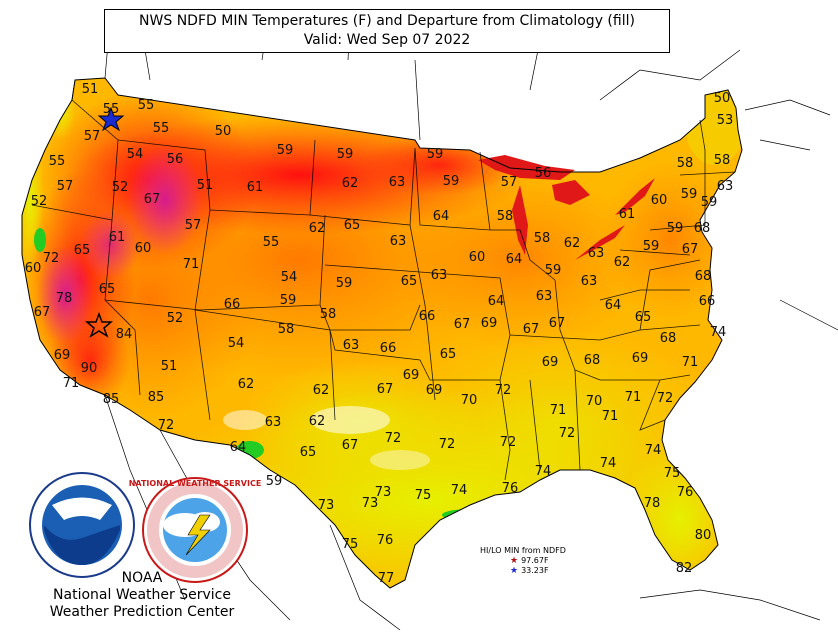 This screenshot has width=838, height=638. Describe the element at coordinates (156, 397) in the screenshot. I see `station-value: 85` at that location.